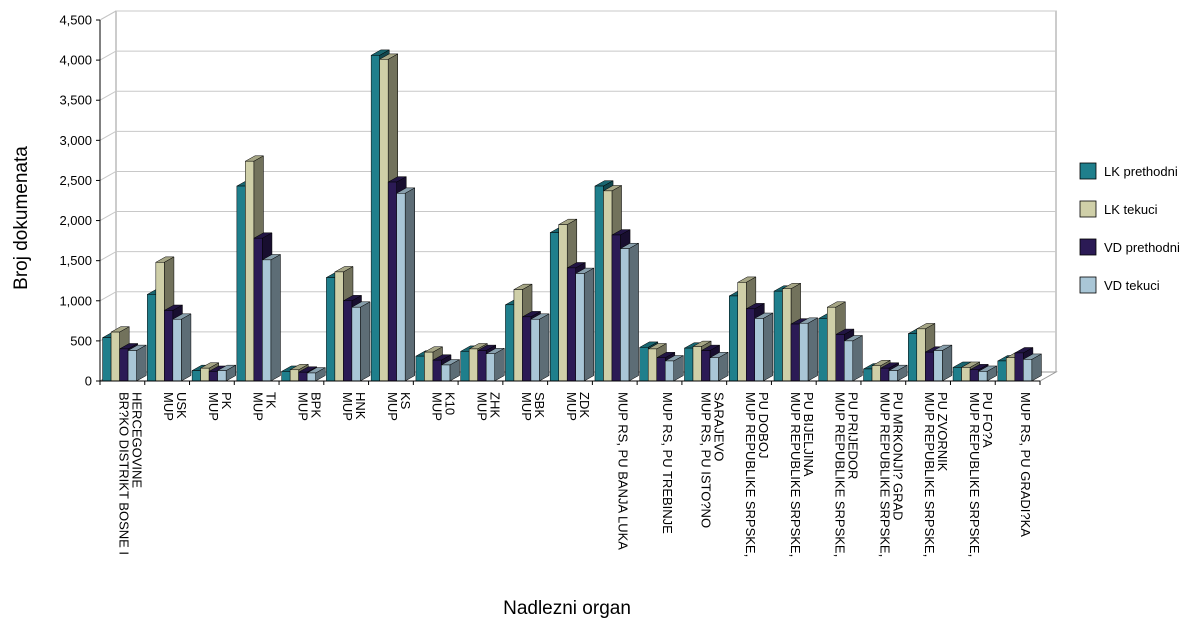 The width and height of the screenshot is (1200, 626). What do you see at coordinates (354, 406) in the screenshot?
I see `x-tick-label: MUPHNK` at bounding box center [354, 406].